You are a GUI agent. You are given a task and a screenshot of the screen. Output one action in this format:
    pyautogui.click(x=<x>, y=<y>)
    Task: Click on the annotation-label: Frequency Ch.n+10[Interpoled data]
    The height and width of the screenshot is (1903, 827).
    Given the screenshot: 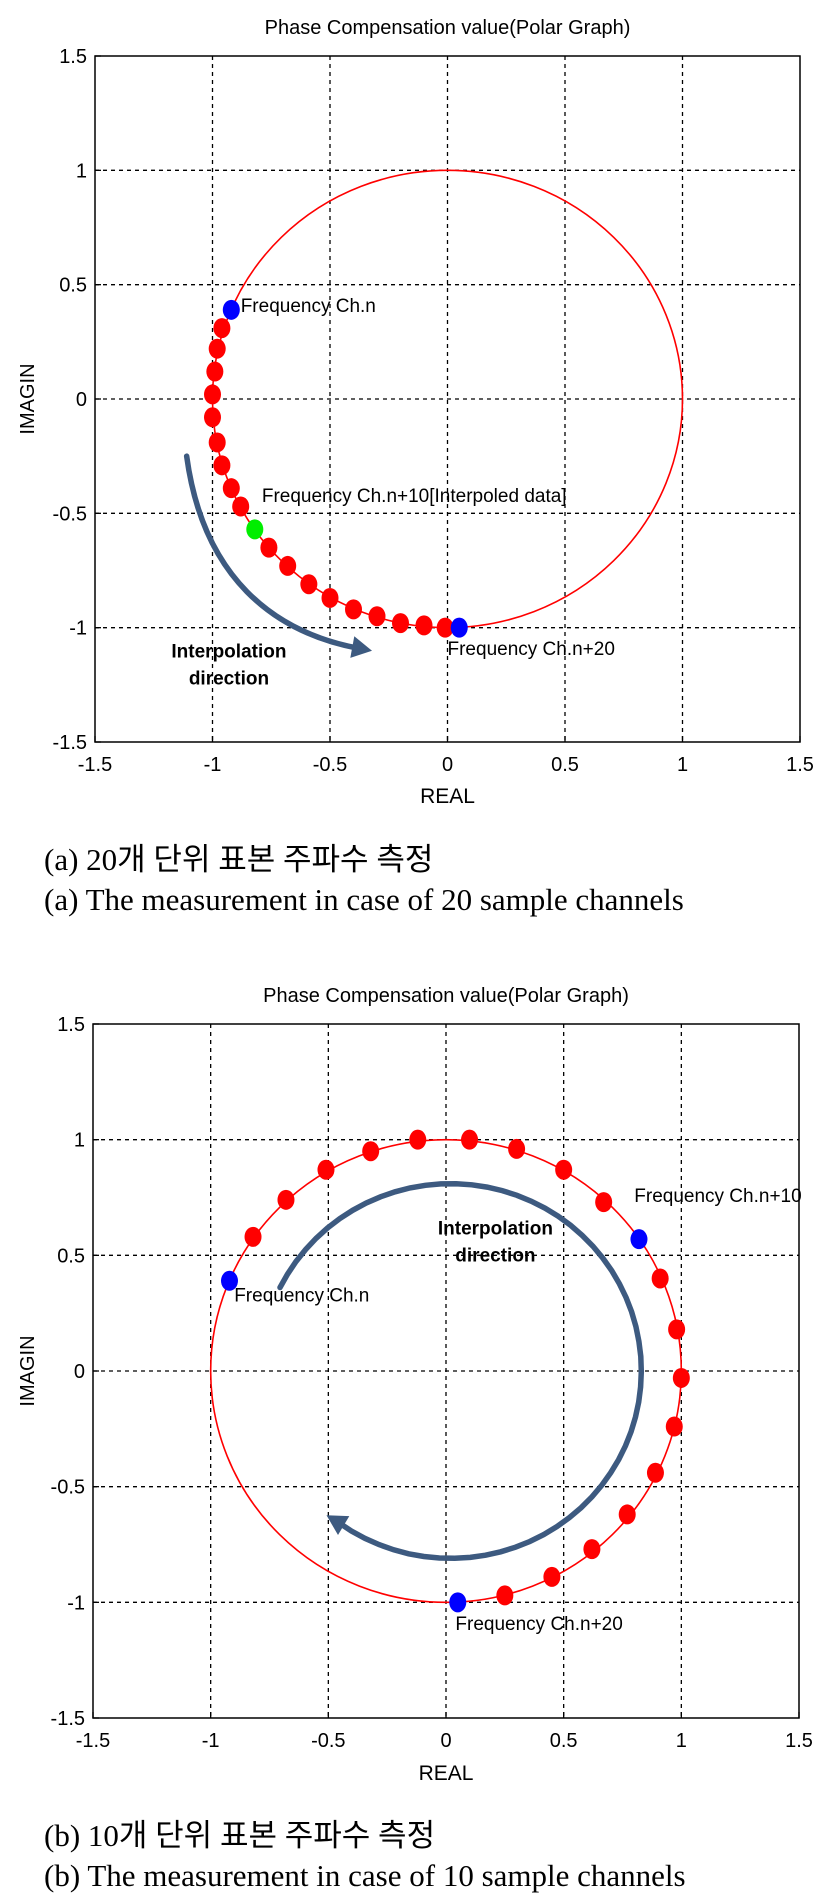 What is the action you would take?
    pyautogui.click(x=414, y=496)
    